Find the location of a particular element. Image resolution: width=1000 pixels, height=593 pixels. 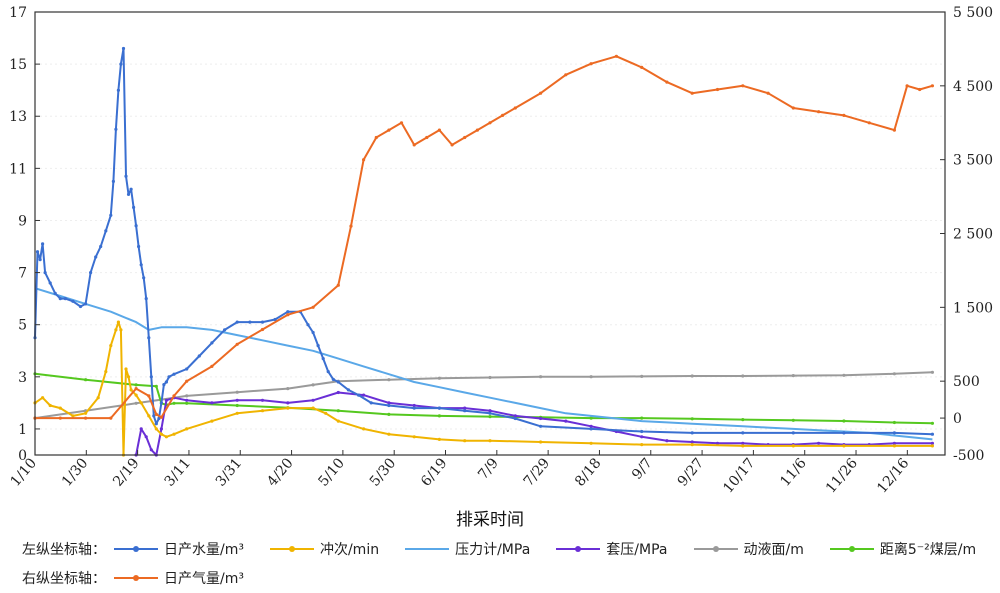

y-left-tick-label-1: 1 is located at coordinates (22, 430).